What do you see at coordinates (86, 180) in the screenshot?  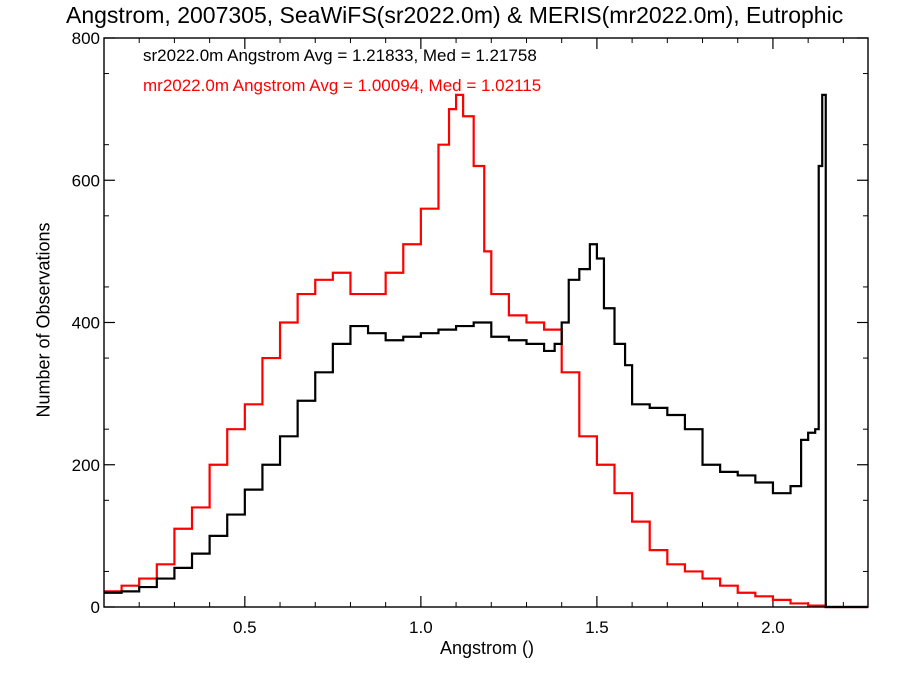 I see `y-tick-label: 600` at bounding box center [86, 180].